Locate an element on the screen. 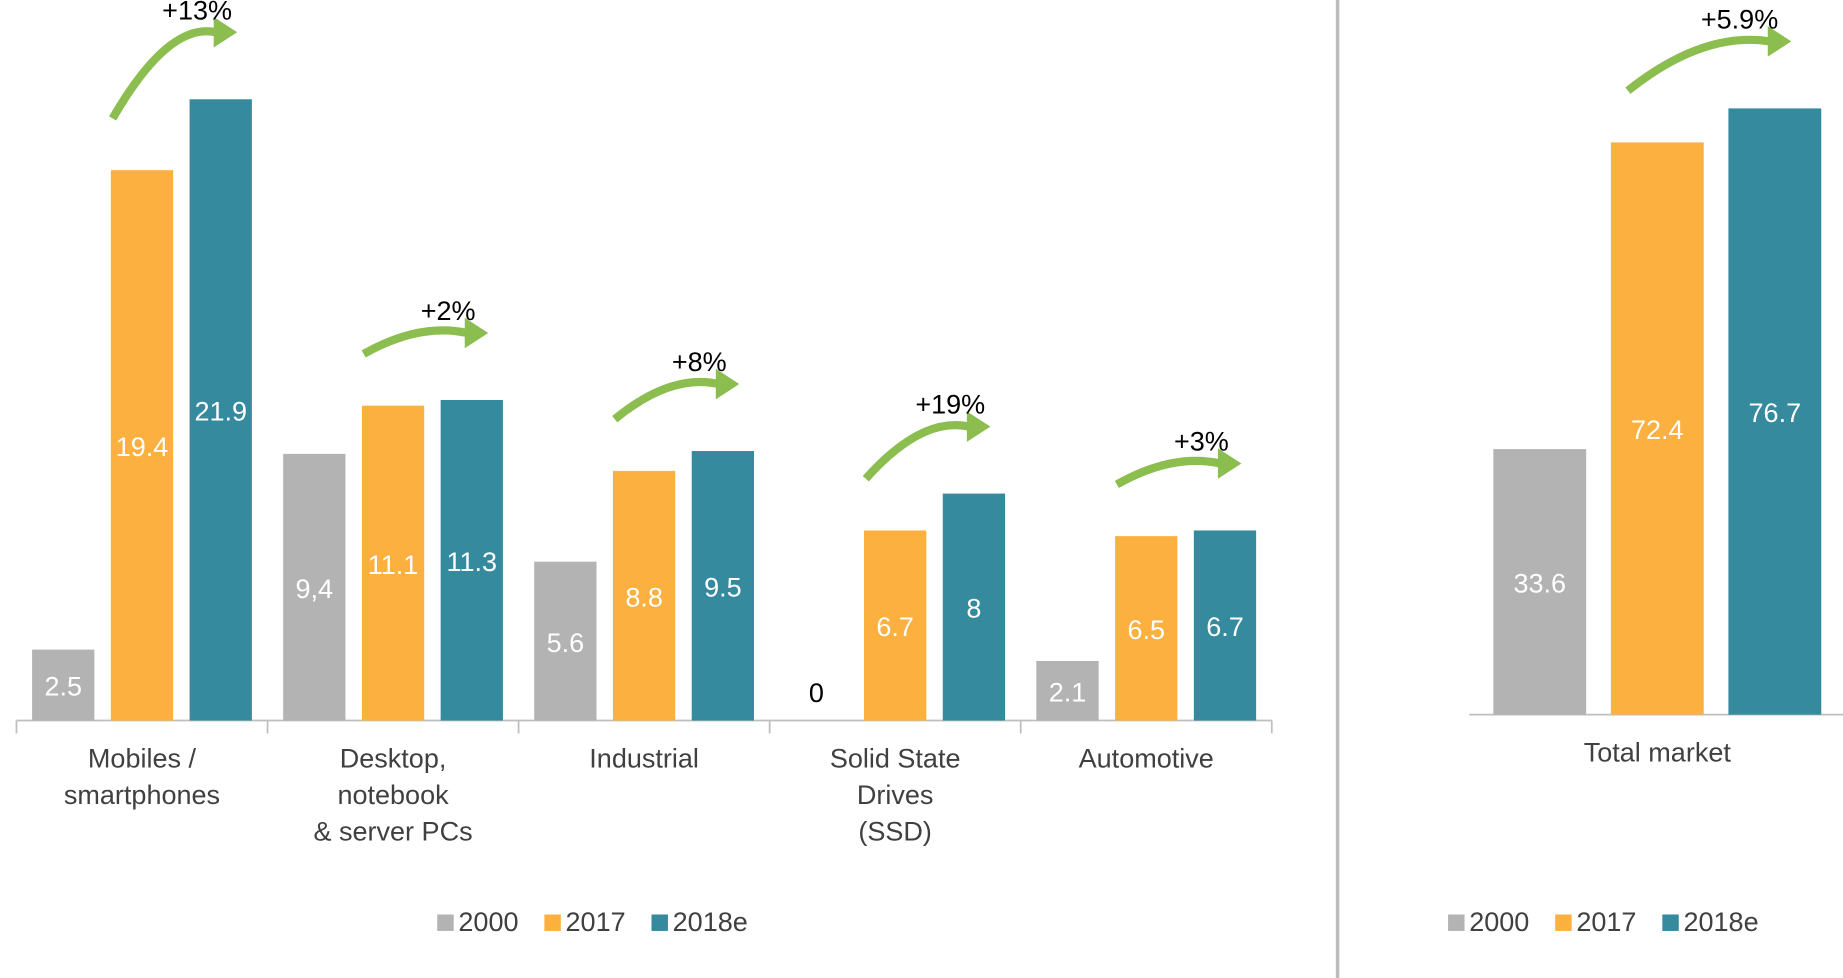 The width and height of the screenshot is (1843, 978). value-label: 76.7 is located at coordinates (1775, 413).